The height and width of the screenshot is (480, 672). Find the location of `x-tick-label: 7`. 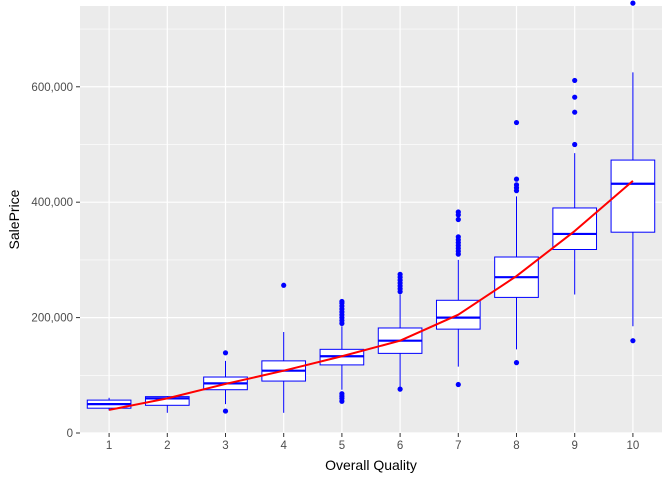

x-tick-label: 7 is located at coordinates (458, 446).